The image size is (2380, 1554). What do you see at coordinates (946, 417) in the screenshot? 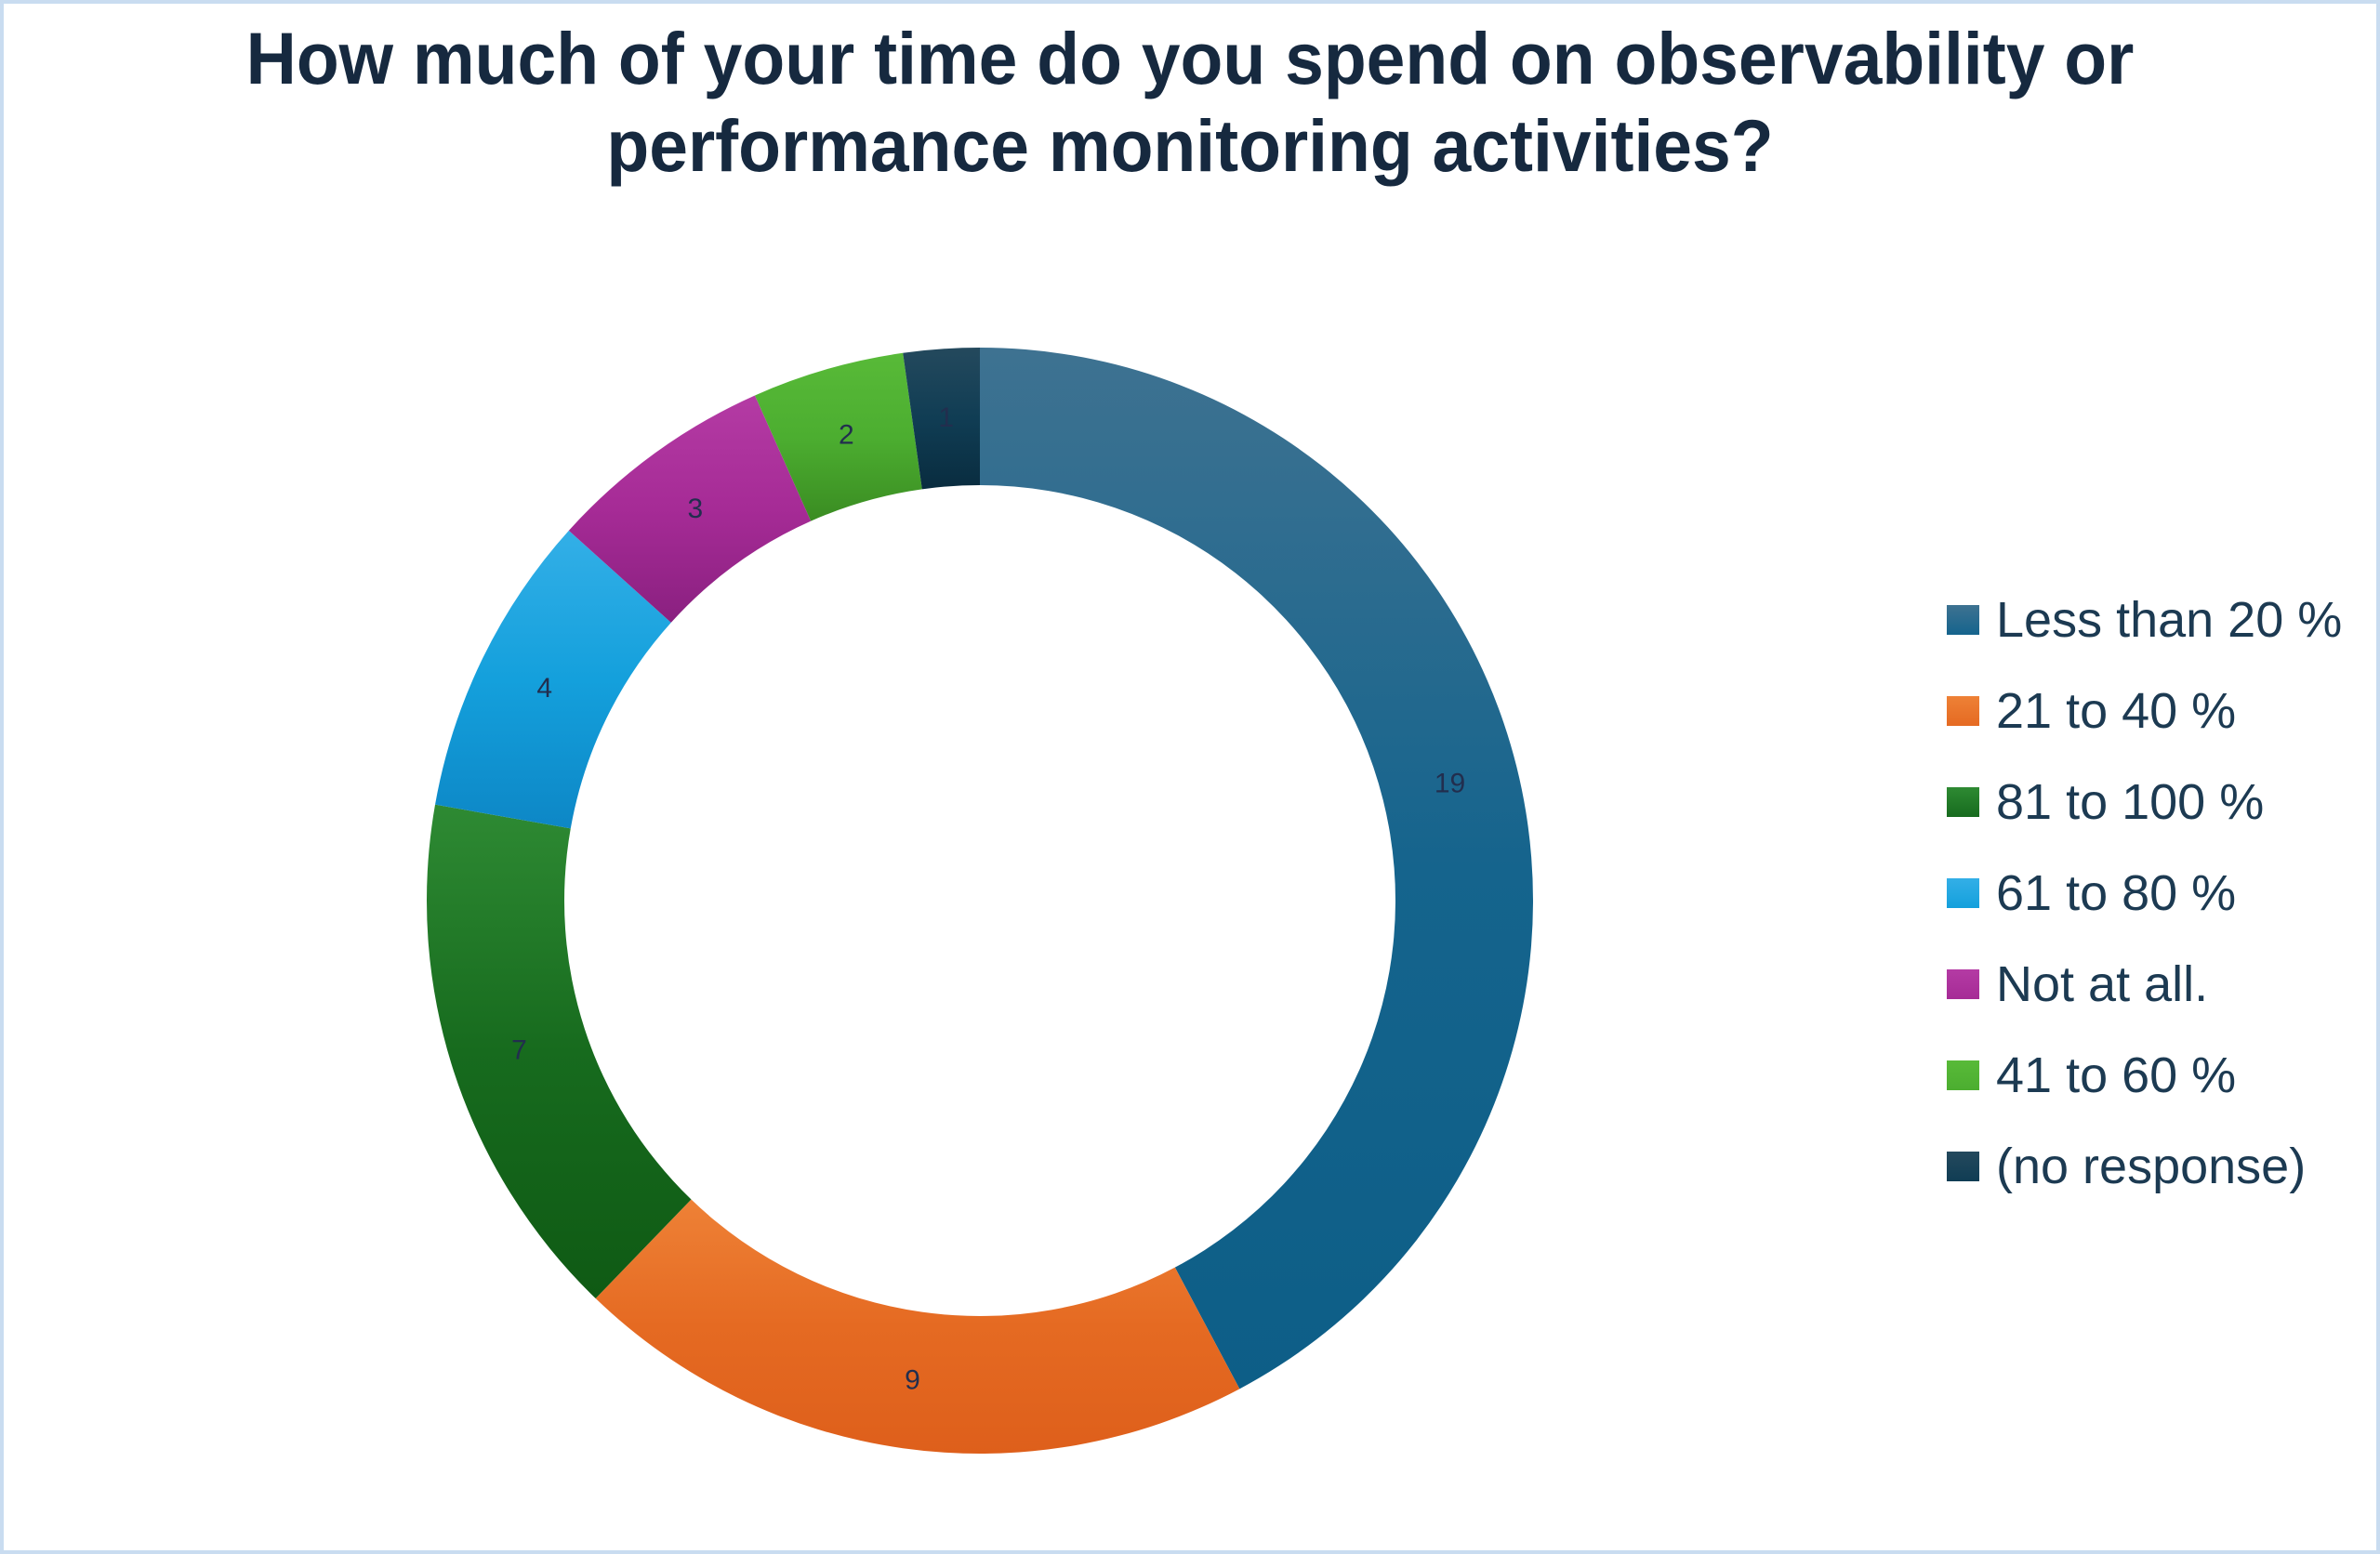
I see `data-label-slice-7: 1` at bounding box center [946, 417].